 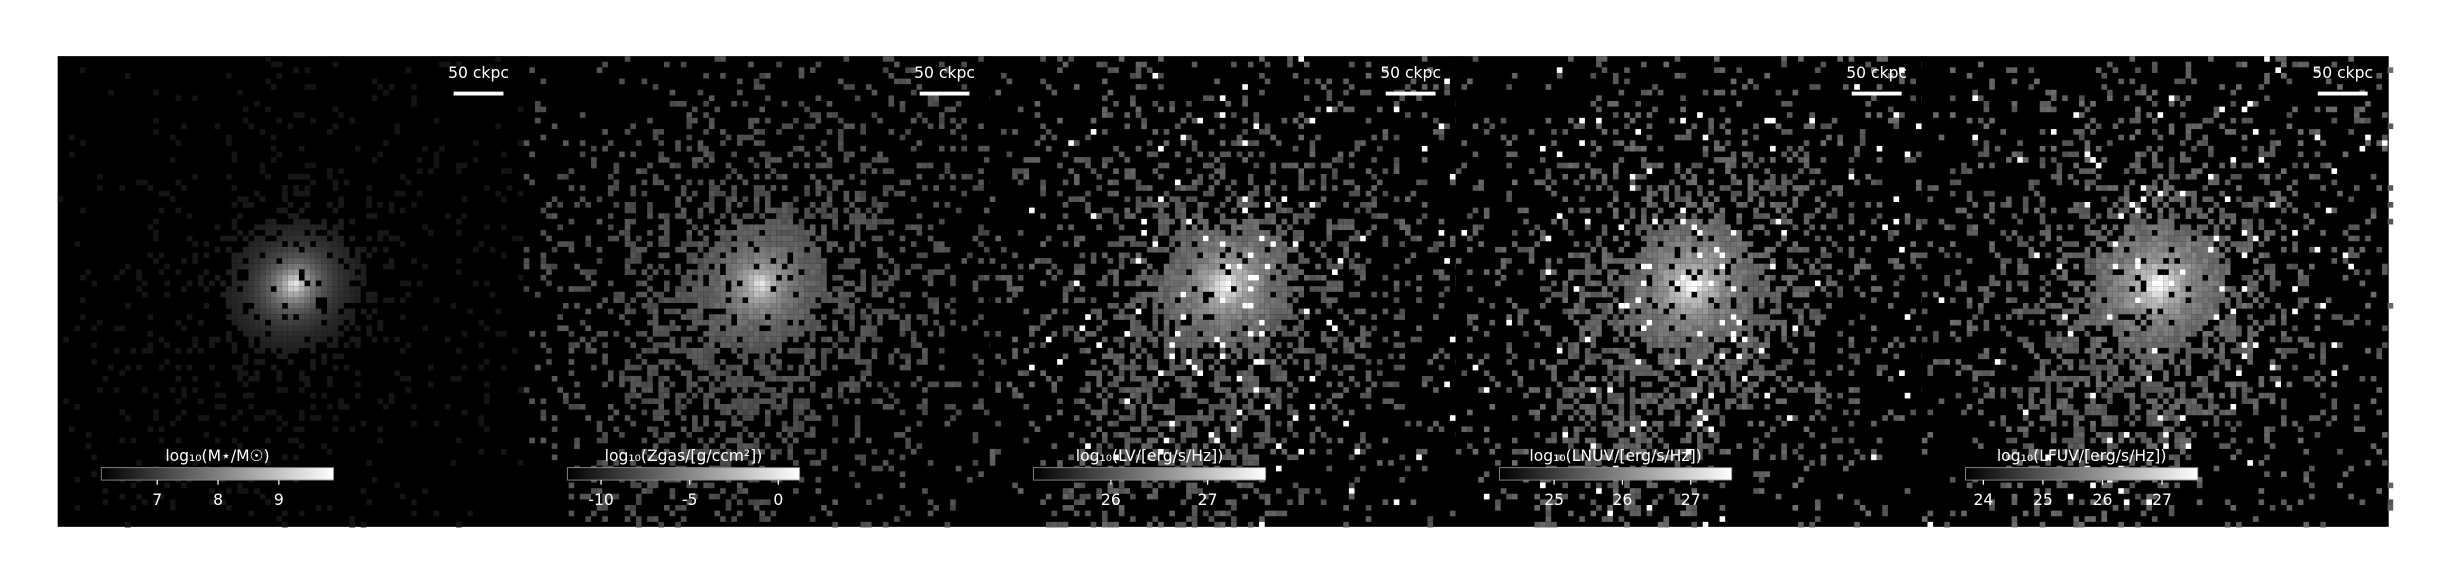 What do you see at coordinates (684, 456) in the screenshot?
I see `colorbar-label: log₁₀(Zgas/[g/ccm²])` at bounding box center [684, 456].